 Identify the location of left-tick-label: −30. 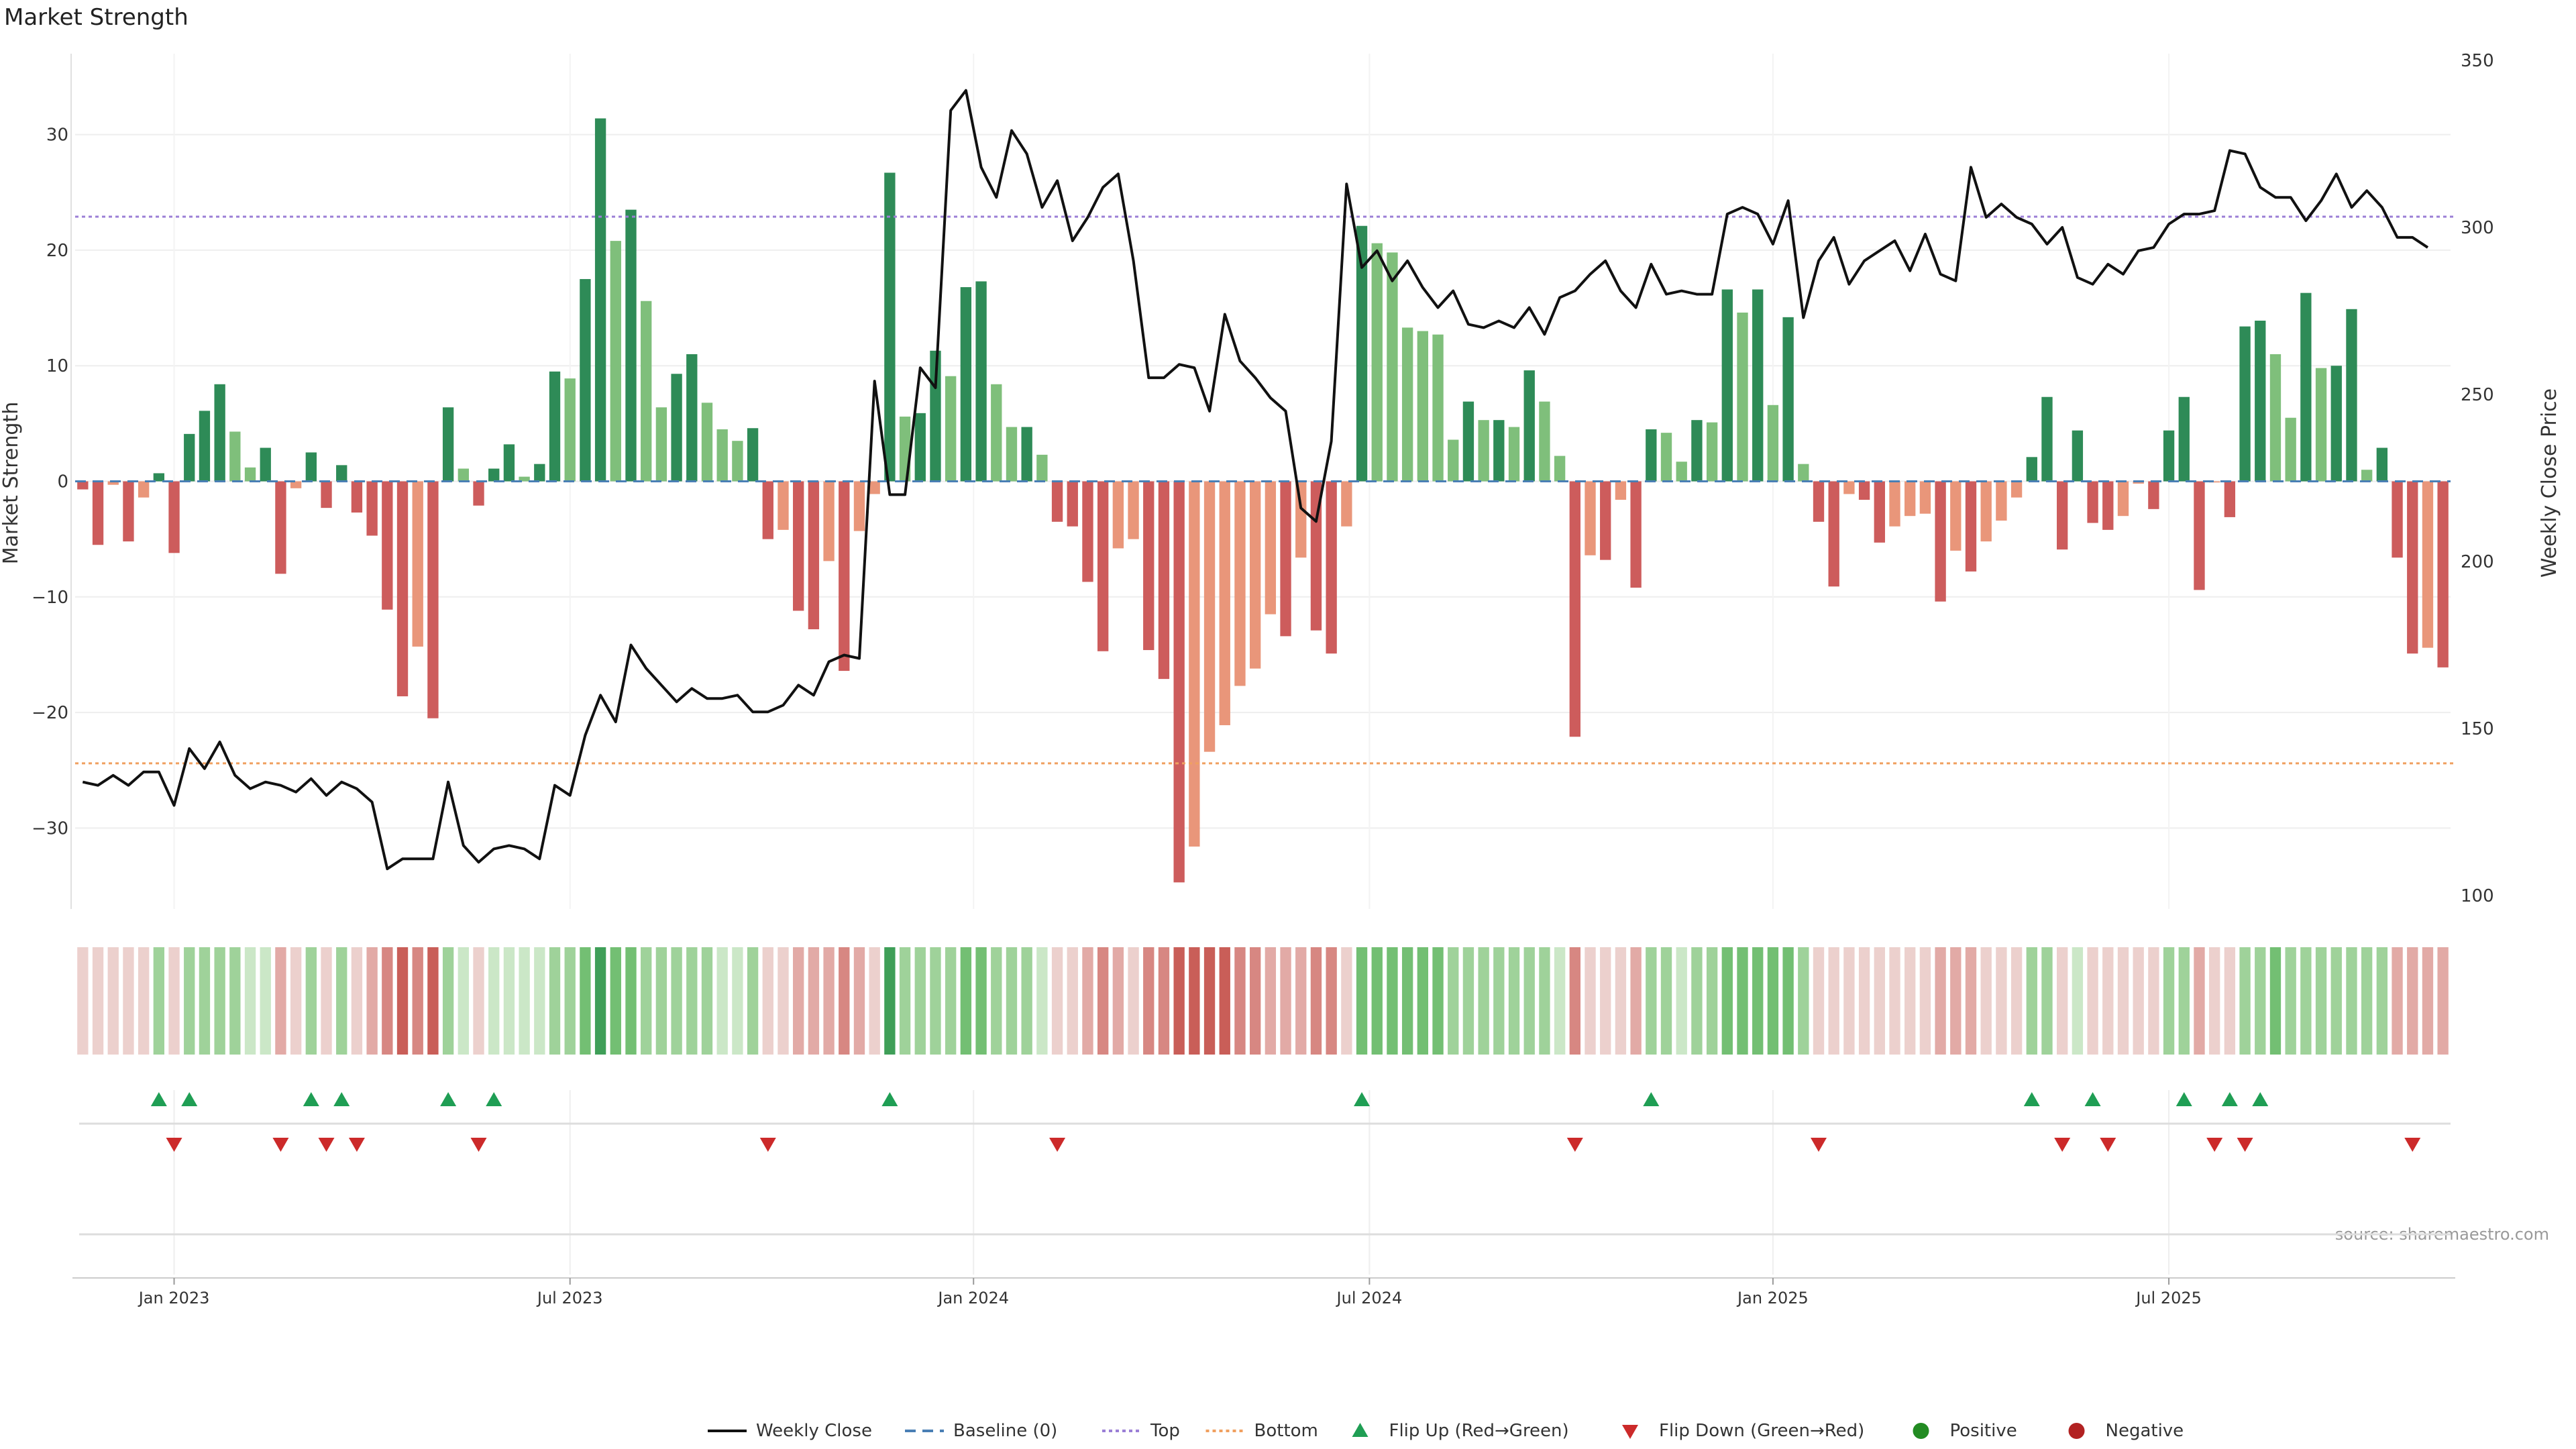
(50, 828).